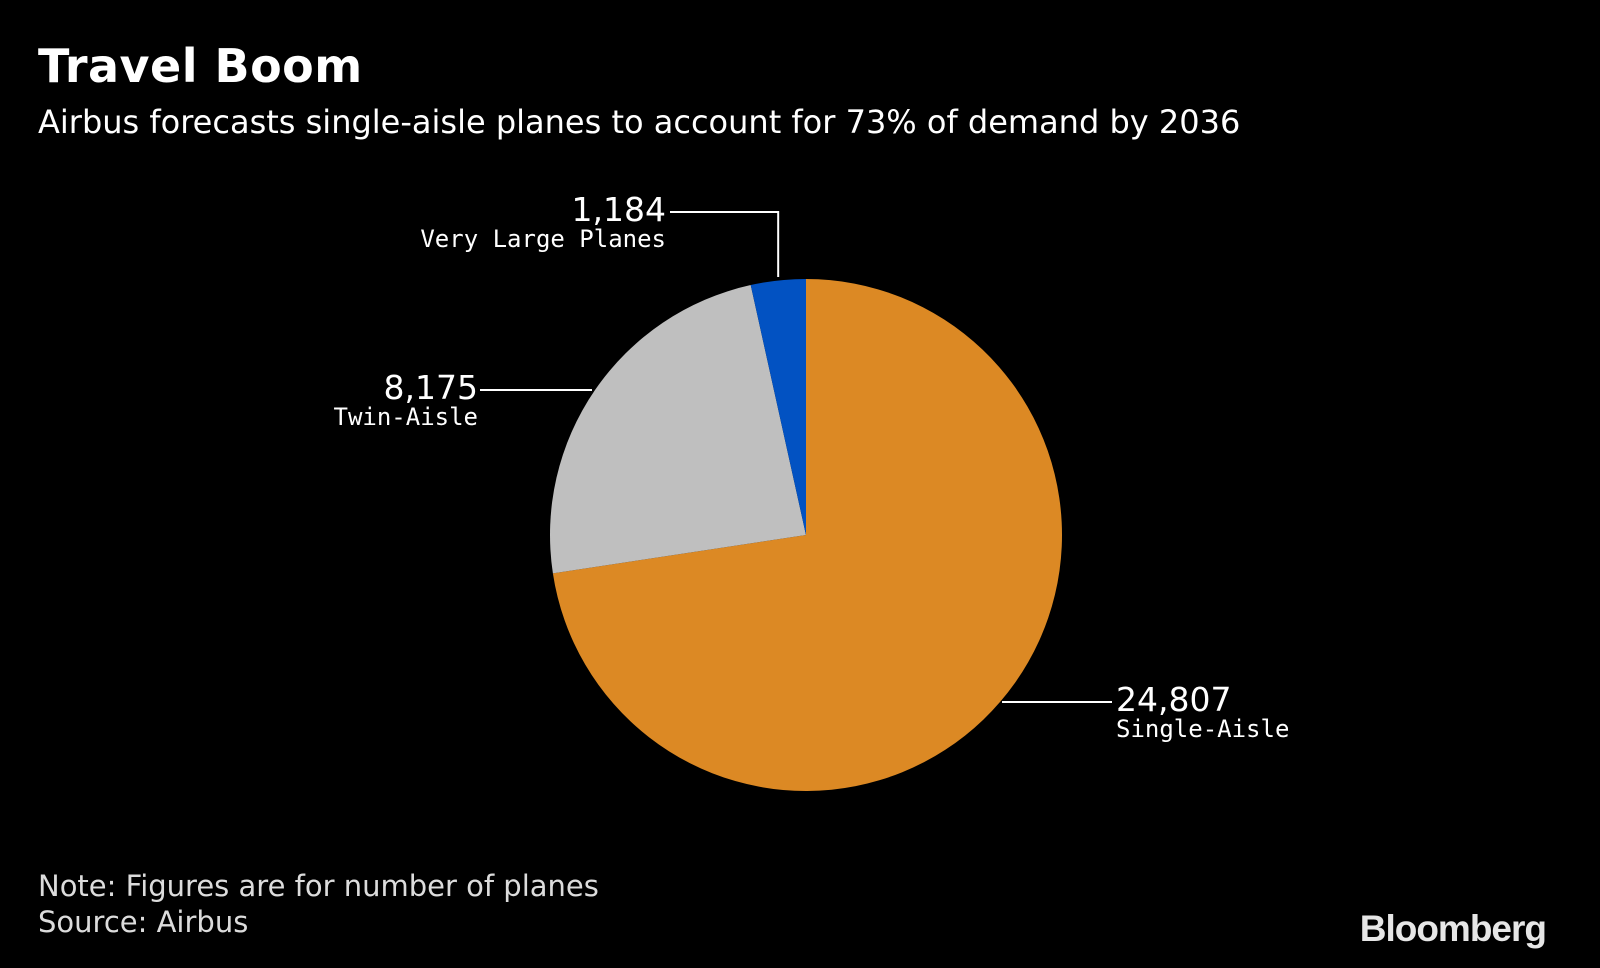  What do you see at coordinates (143, 922) in the screenshot?
I see `footer-source: Source: Airbus` at bounding box center [143, 922].